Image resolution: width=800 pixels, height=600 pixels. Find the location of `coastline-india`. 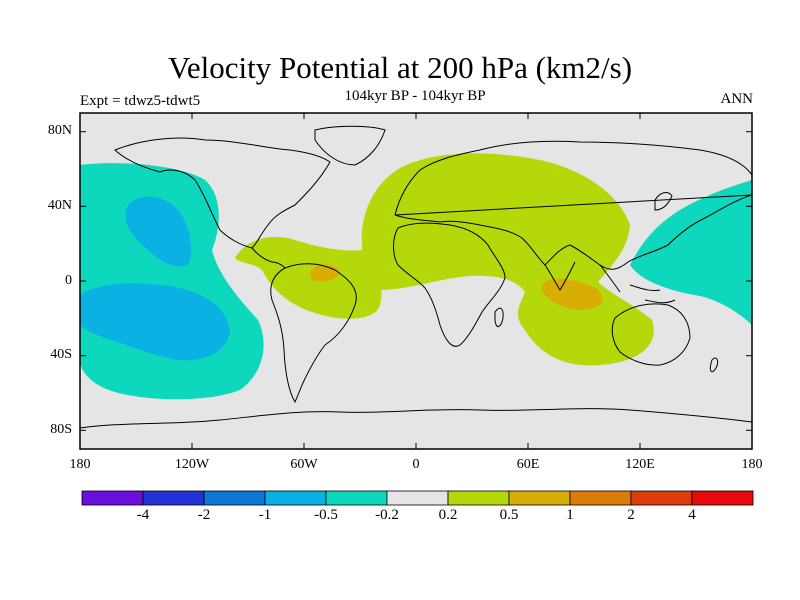

coastline-india is located at coordinates (560, 276).